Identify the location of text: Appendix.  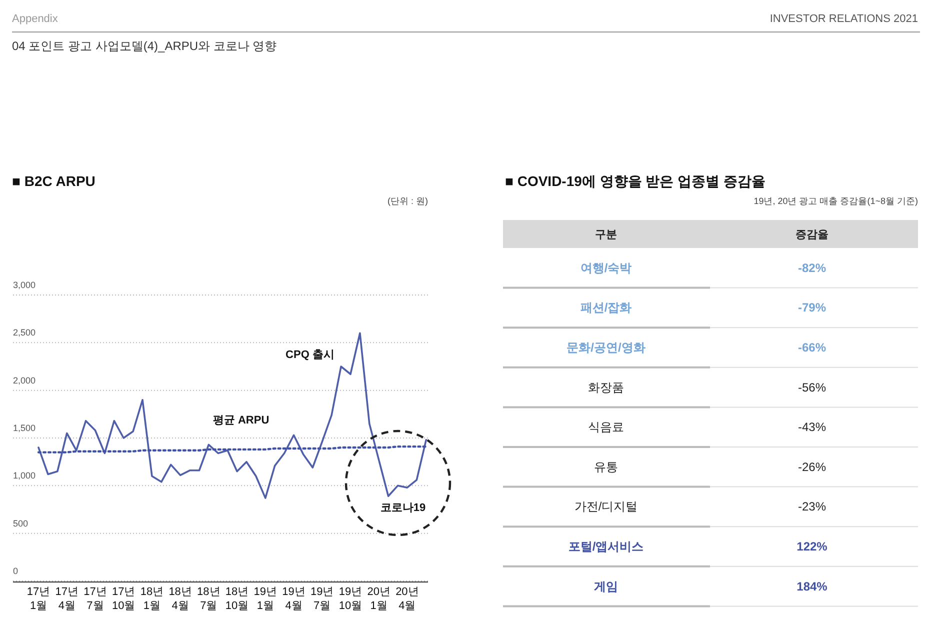
(35, 19).